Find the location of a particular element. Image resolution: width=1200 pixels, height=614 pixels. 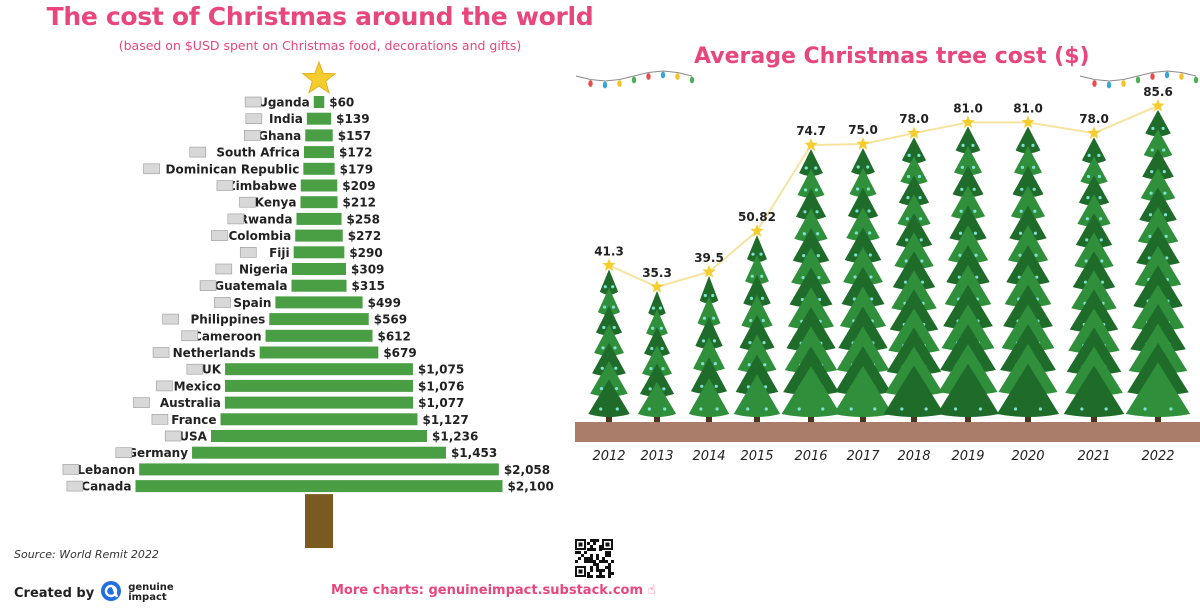

data-point-star-2020 is located at coordinates (1028, 122).